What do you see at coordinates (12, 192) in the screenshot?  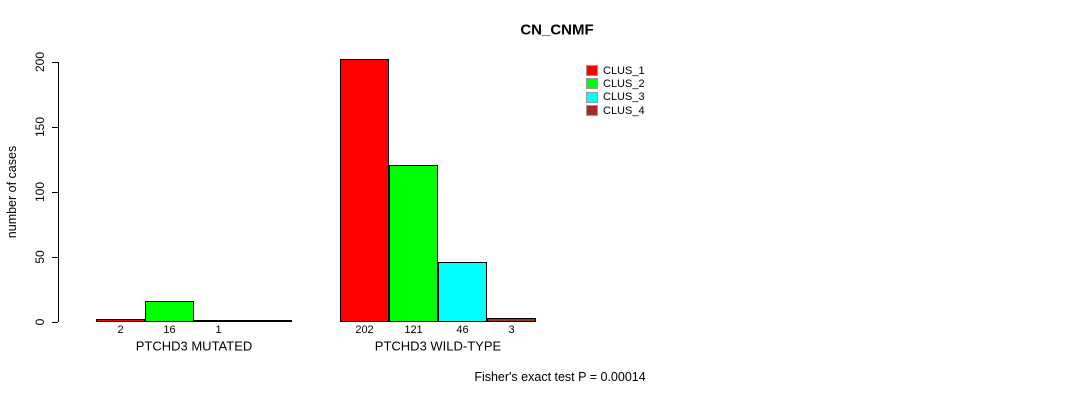 I see `y-axis-label: number of cases` at bounding box center [12, 192].